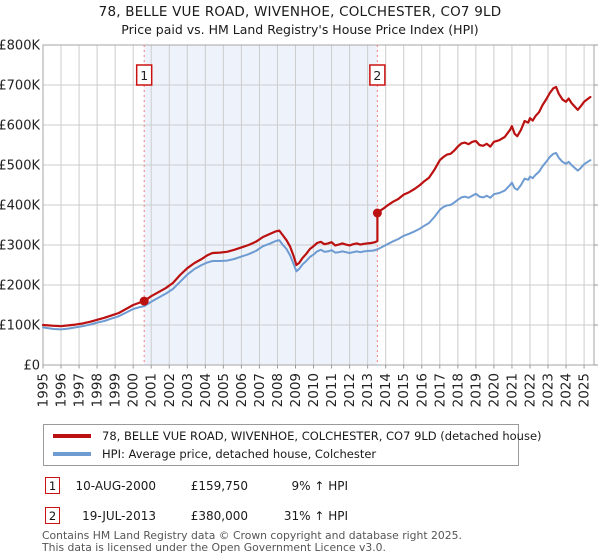 The height and width of the screenshot is (560, 600). I want to click on transaction-1-price: £159,750, so click(219, 485).